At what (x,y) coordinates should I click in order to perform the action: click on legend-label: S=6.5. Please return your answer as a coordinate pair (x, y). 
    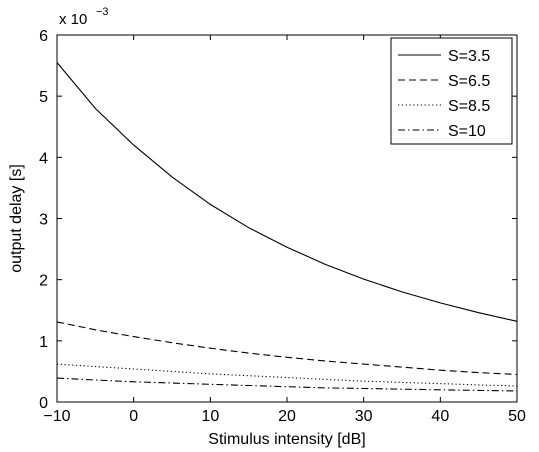
    Looking at the image, I should click on (469, 81).